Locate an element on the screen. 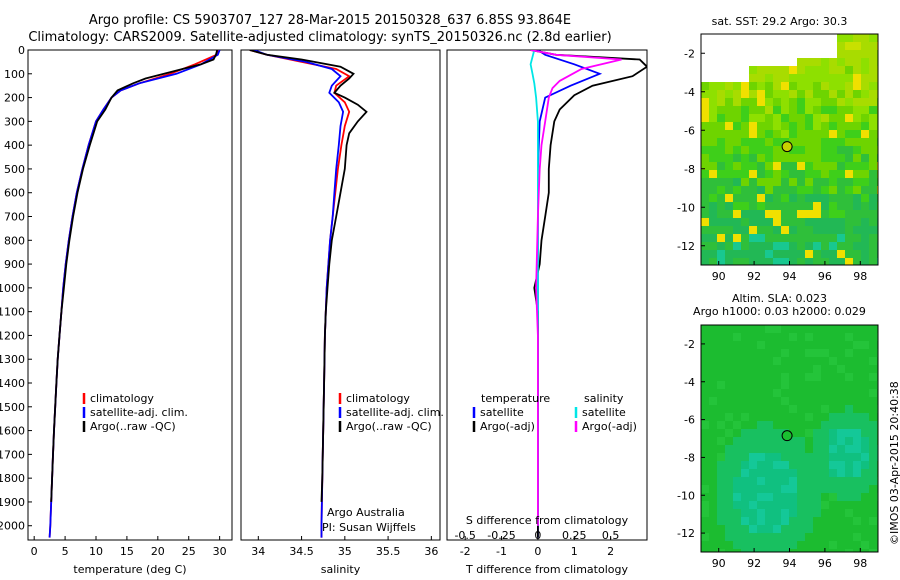  x-tick-label: 34 is located at coordinates (258, 551).